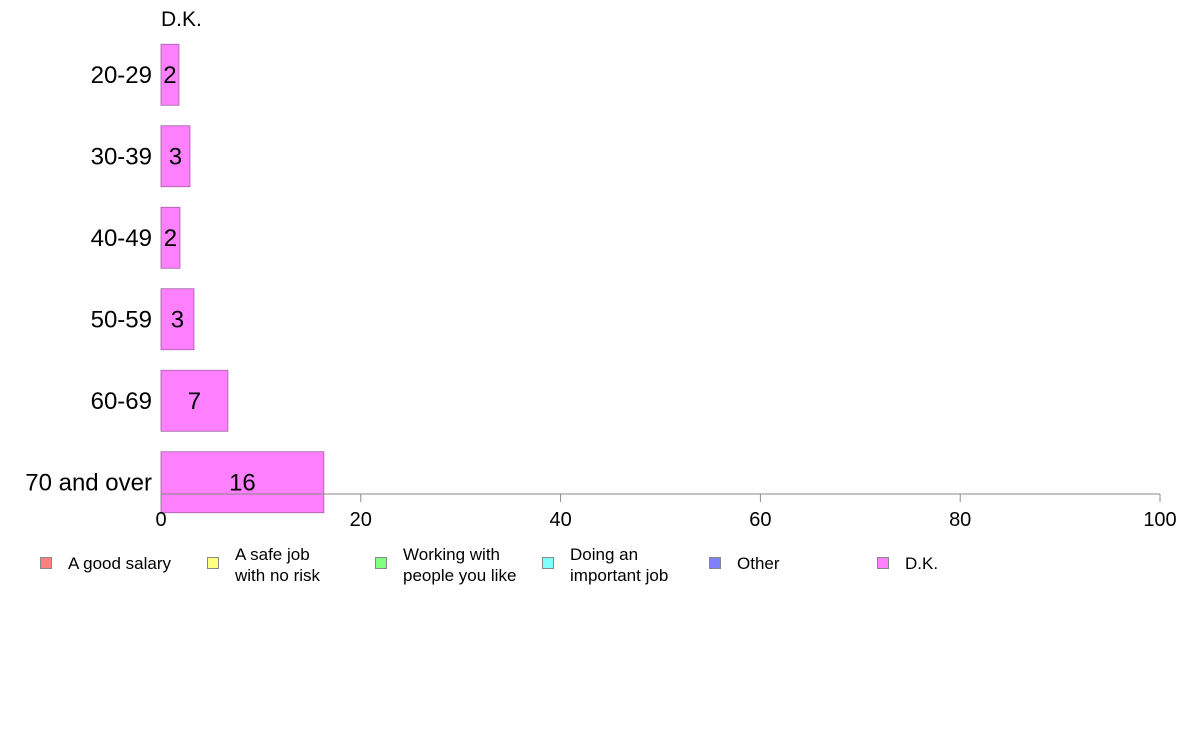 This screenshot has width=1188, height=736. Describe the element at coordinates (121, 238) in the screenshot. I see `category-label-40-49: 40-49` at that location.